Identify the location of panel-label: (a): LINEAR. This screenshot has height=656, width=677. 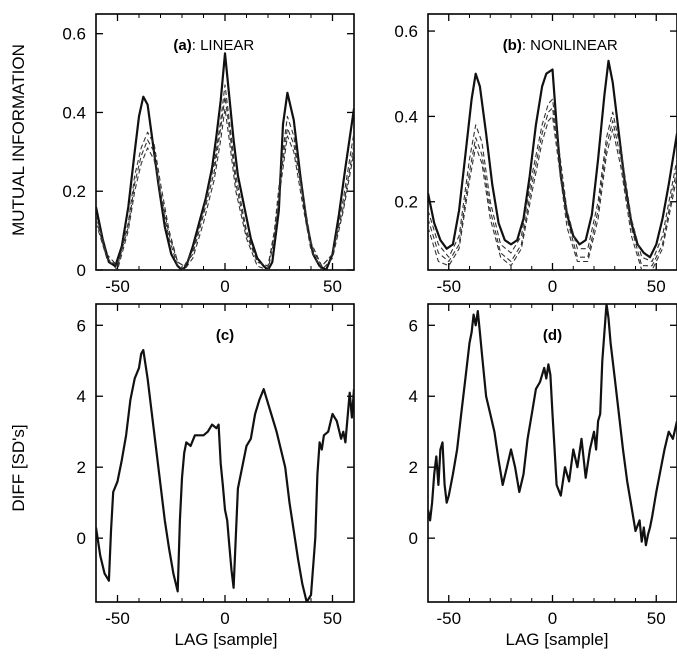
(213, 45).